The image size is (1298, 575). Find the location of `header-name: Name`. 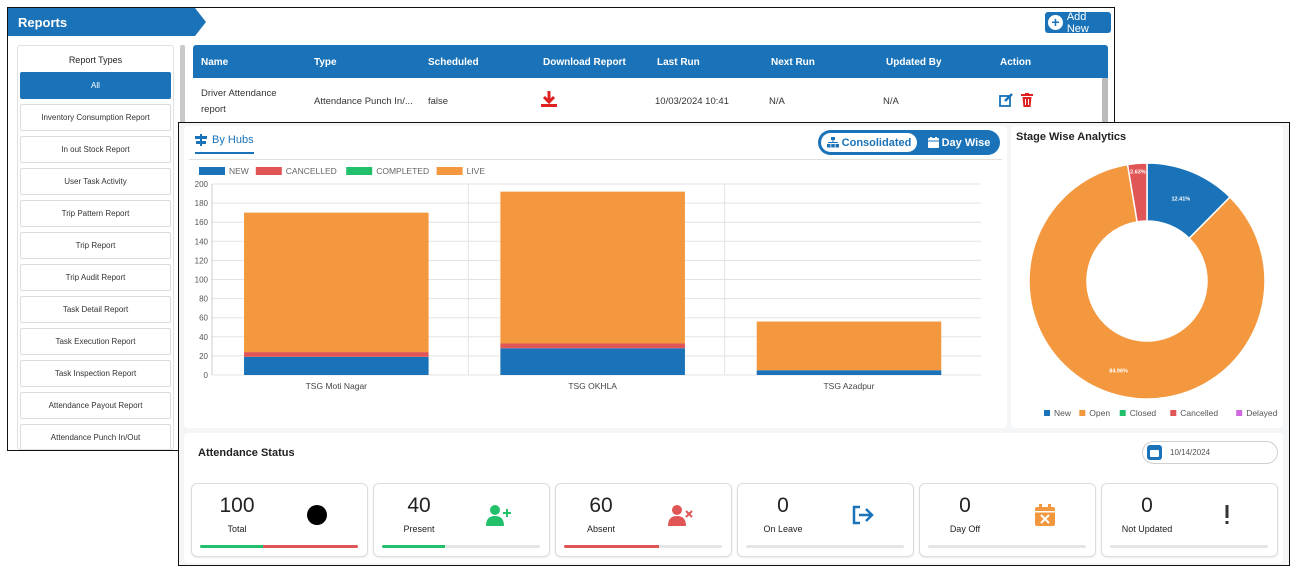

header-name: Name is located at coordinates (215, 62).